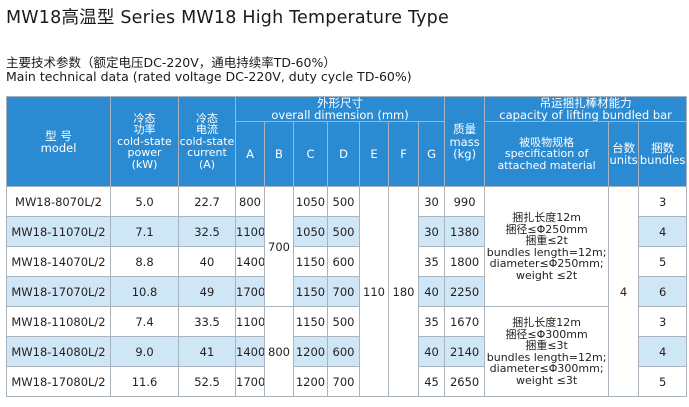  I want to click on capacity-header-en: capacity of lifting bundled bar, so click(585, 115).